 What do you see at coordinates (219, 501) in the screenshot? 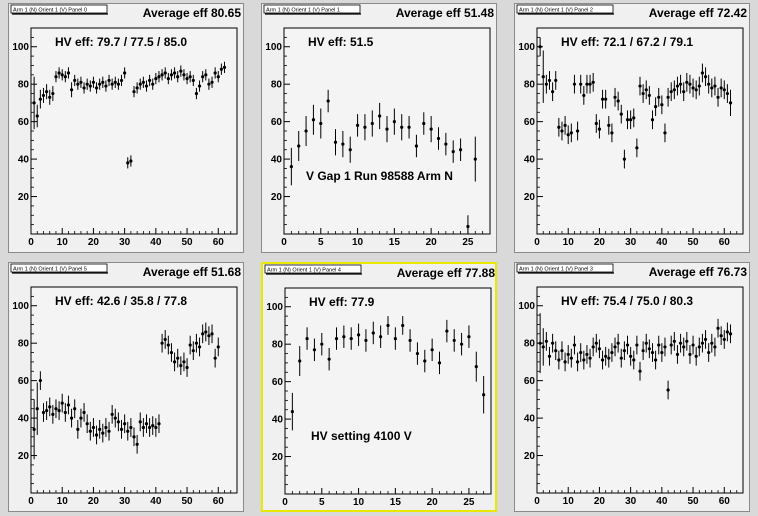
I see `x-tick-label: 60` at bounding box center [219, 501].